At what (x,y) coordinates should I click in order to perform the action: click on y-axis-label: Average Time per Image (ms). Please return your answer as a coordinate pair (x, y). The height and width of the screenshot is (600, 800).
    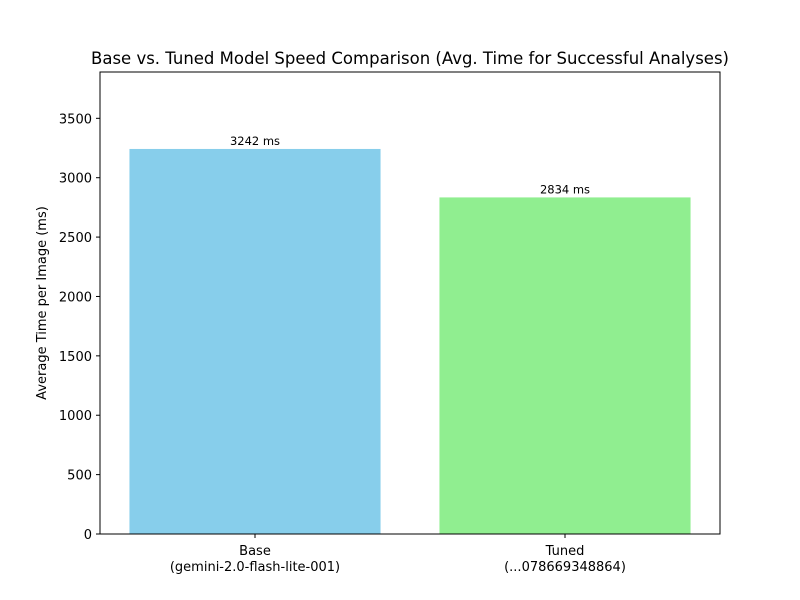
    Looking at the image, I should click on (42, 303).